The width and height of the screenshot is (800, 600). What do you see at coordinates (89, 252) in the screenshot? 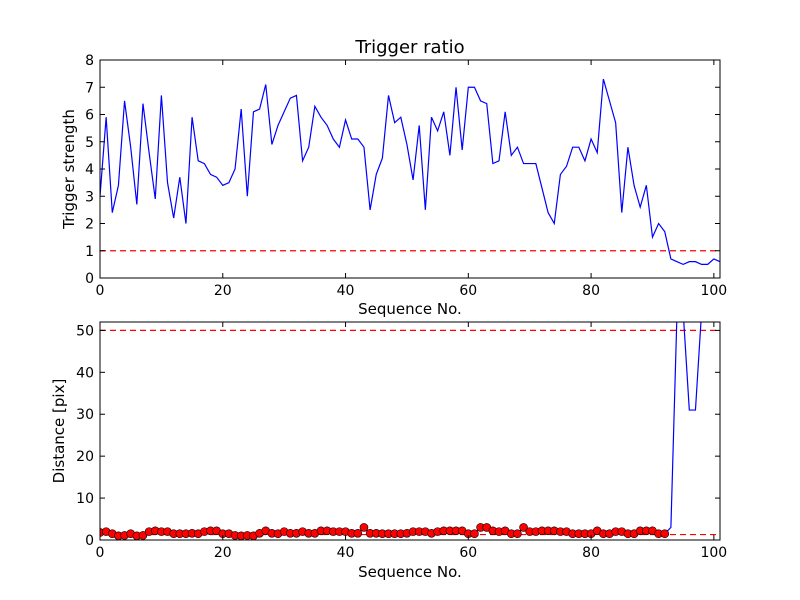
I see `trigger-y-tick-label: 1` at bounding box center [89, 252].